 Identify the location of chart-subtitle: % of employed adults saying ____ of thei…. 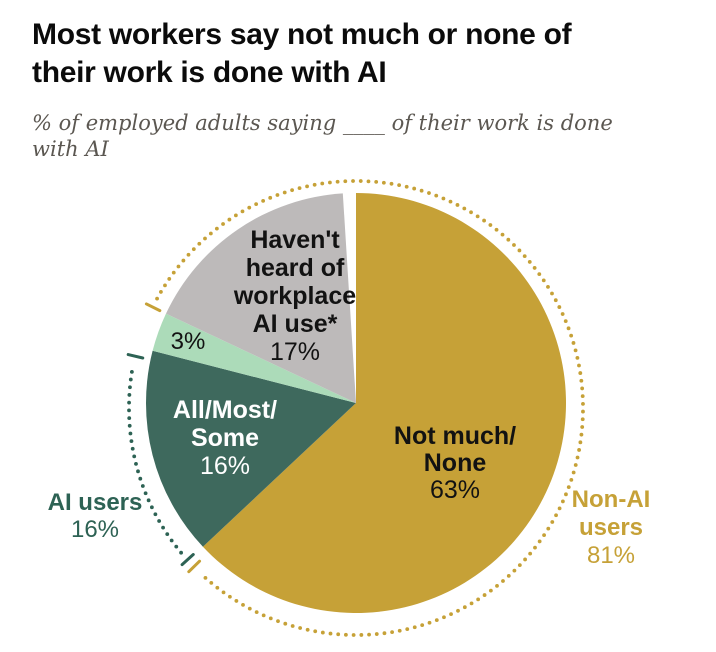
(322, 136).